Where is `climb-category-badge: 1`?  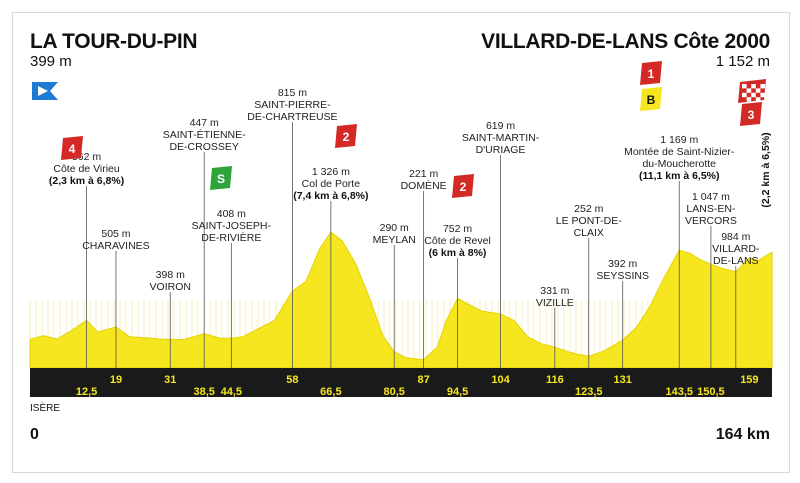
climb-category-badge: 1 is located at coordinates (651, 73).